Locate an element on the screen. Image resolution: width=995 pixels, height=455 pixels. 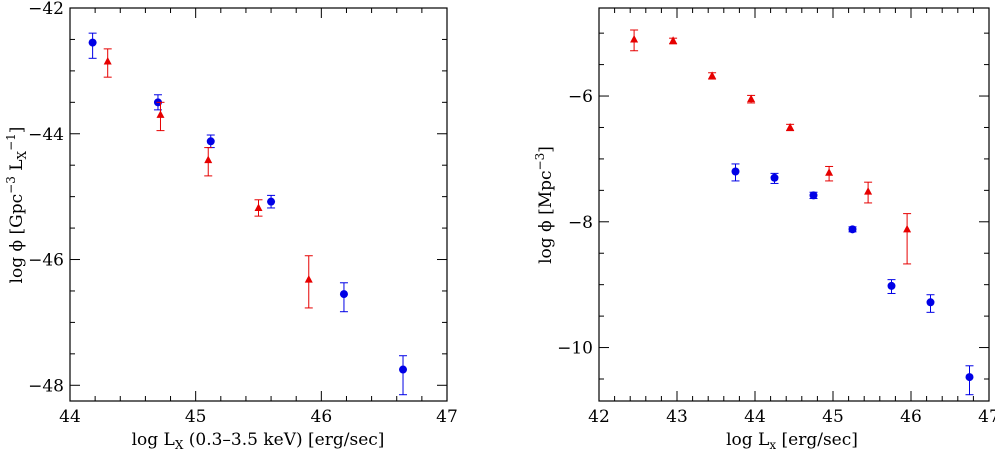
y-tick-label: −44 is located at coordinates (46, 135).